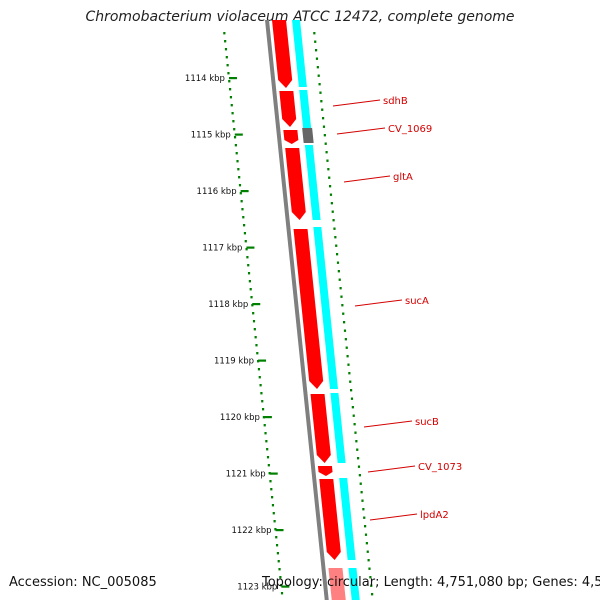 This screenshot has width=600, height=600. I want to click on gene-label: lpdA2, so click(434, 515).